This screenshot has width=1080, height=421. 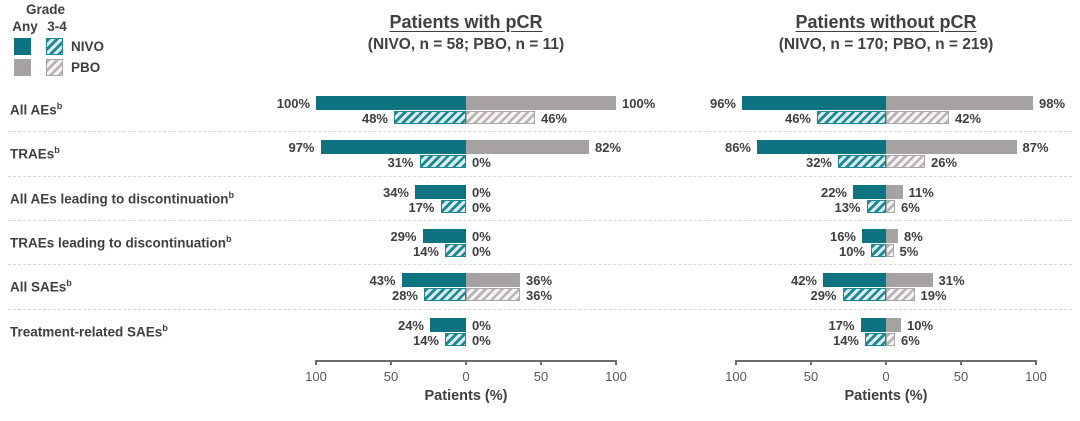 What do you see at coordinates (121, 242) in the screenshot?
I see `row-label: TRAEs leading to discontinuationb` at bounding box center [121, 242].